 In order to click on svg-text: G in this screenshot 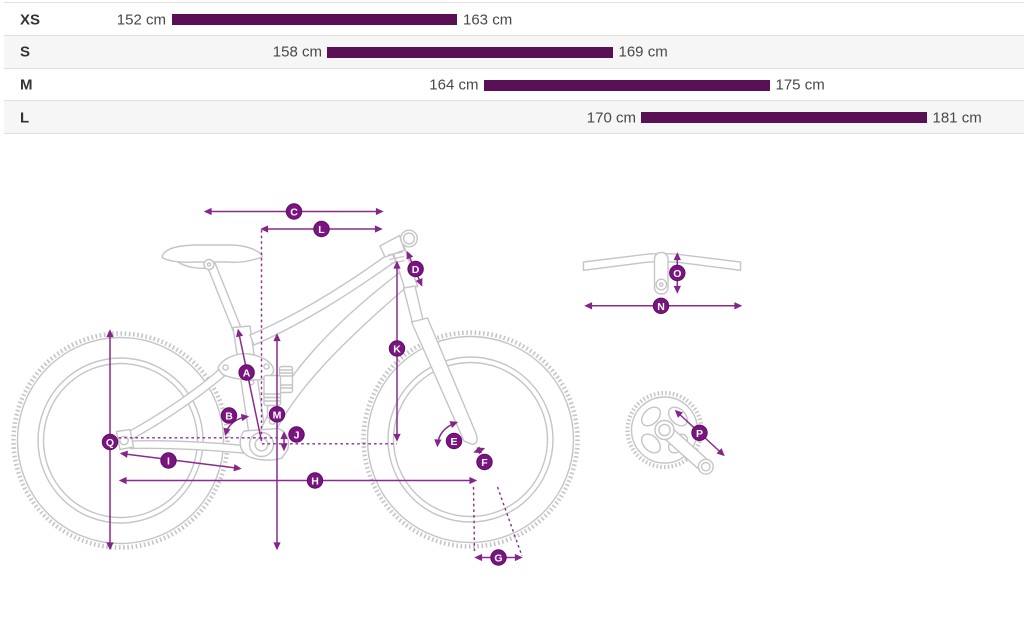, I will do `click(498, 559)`.